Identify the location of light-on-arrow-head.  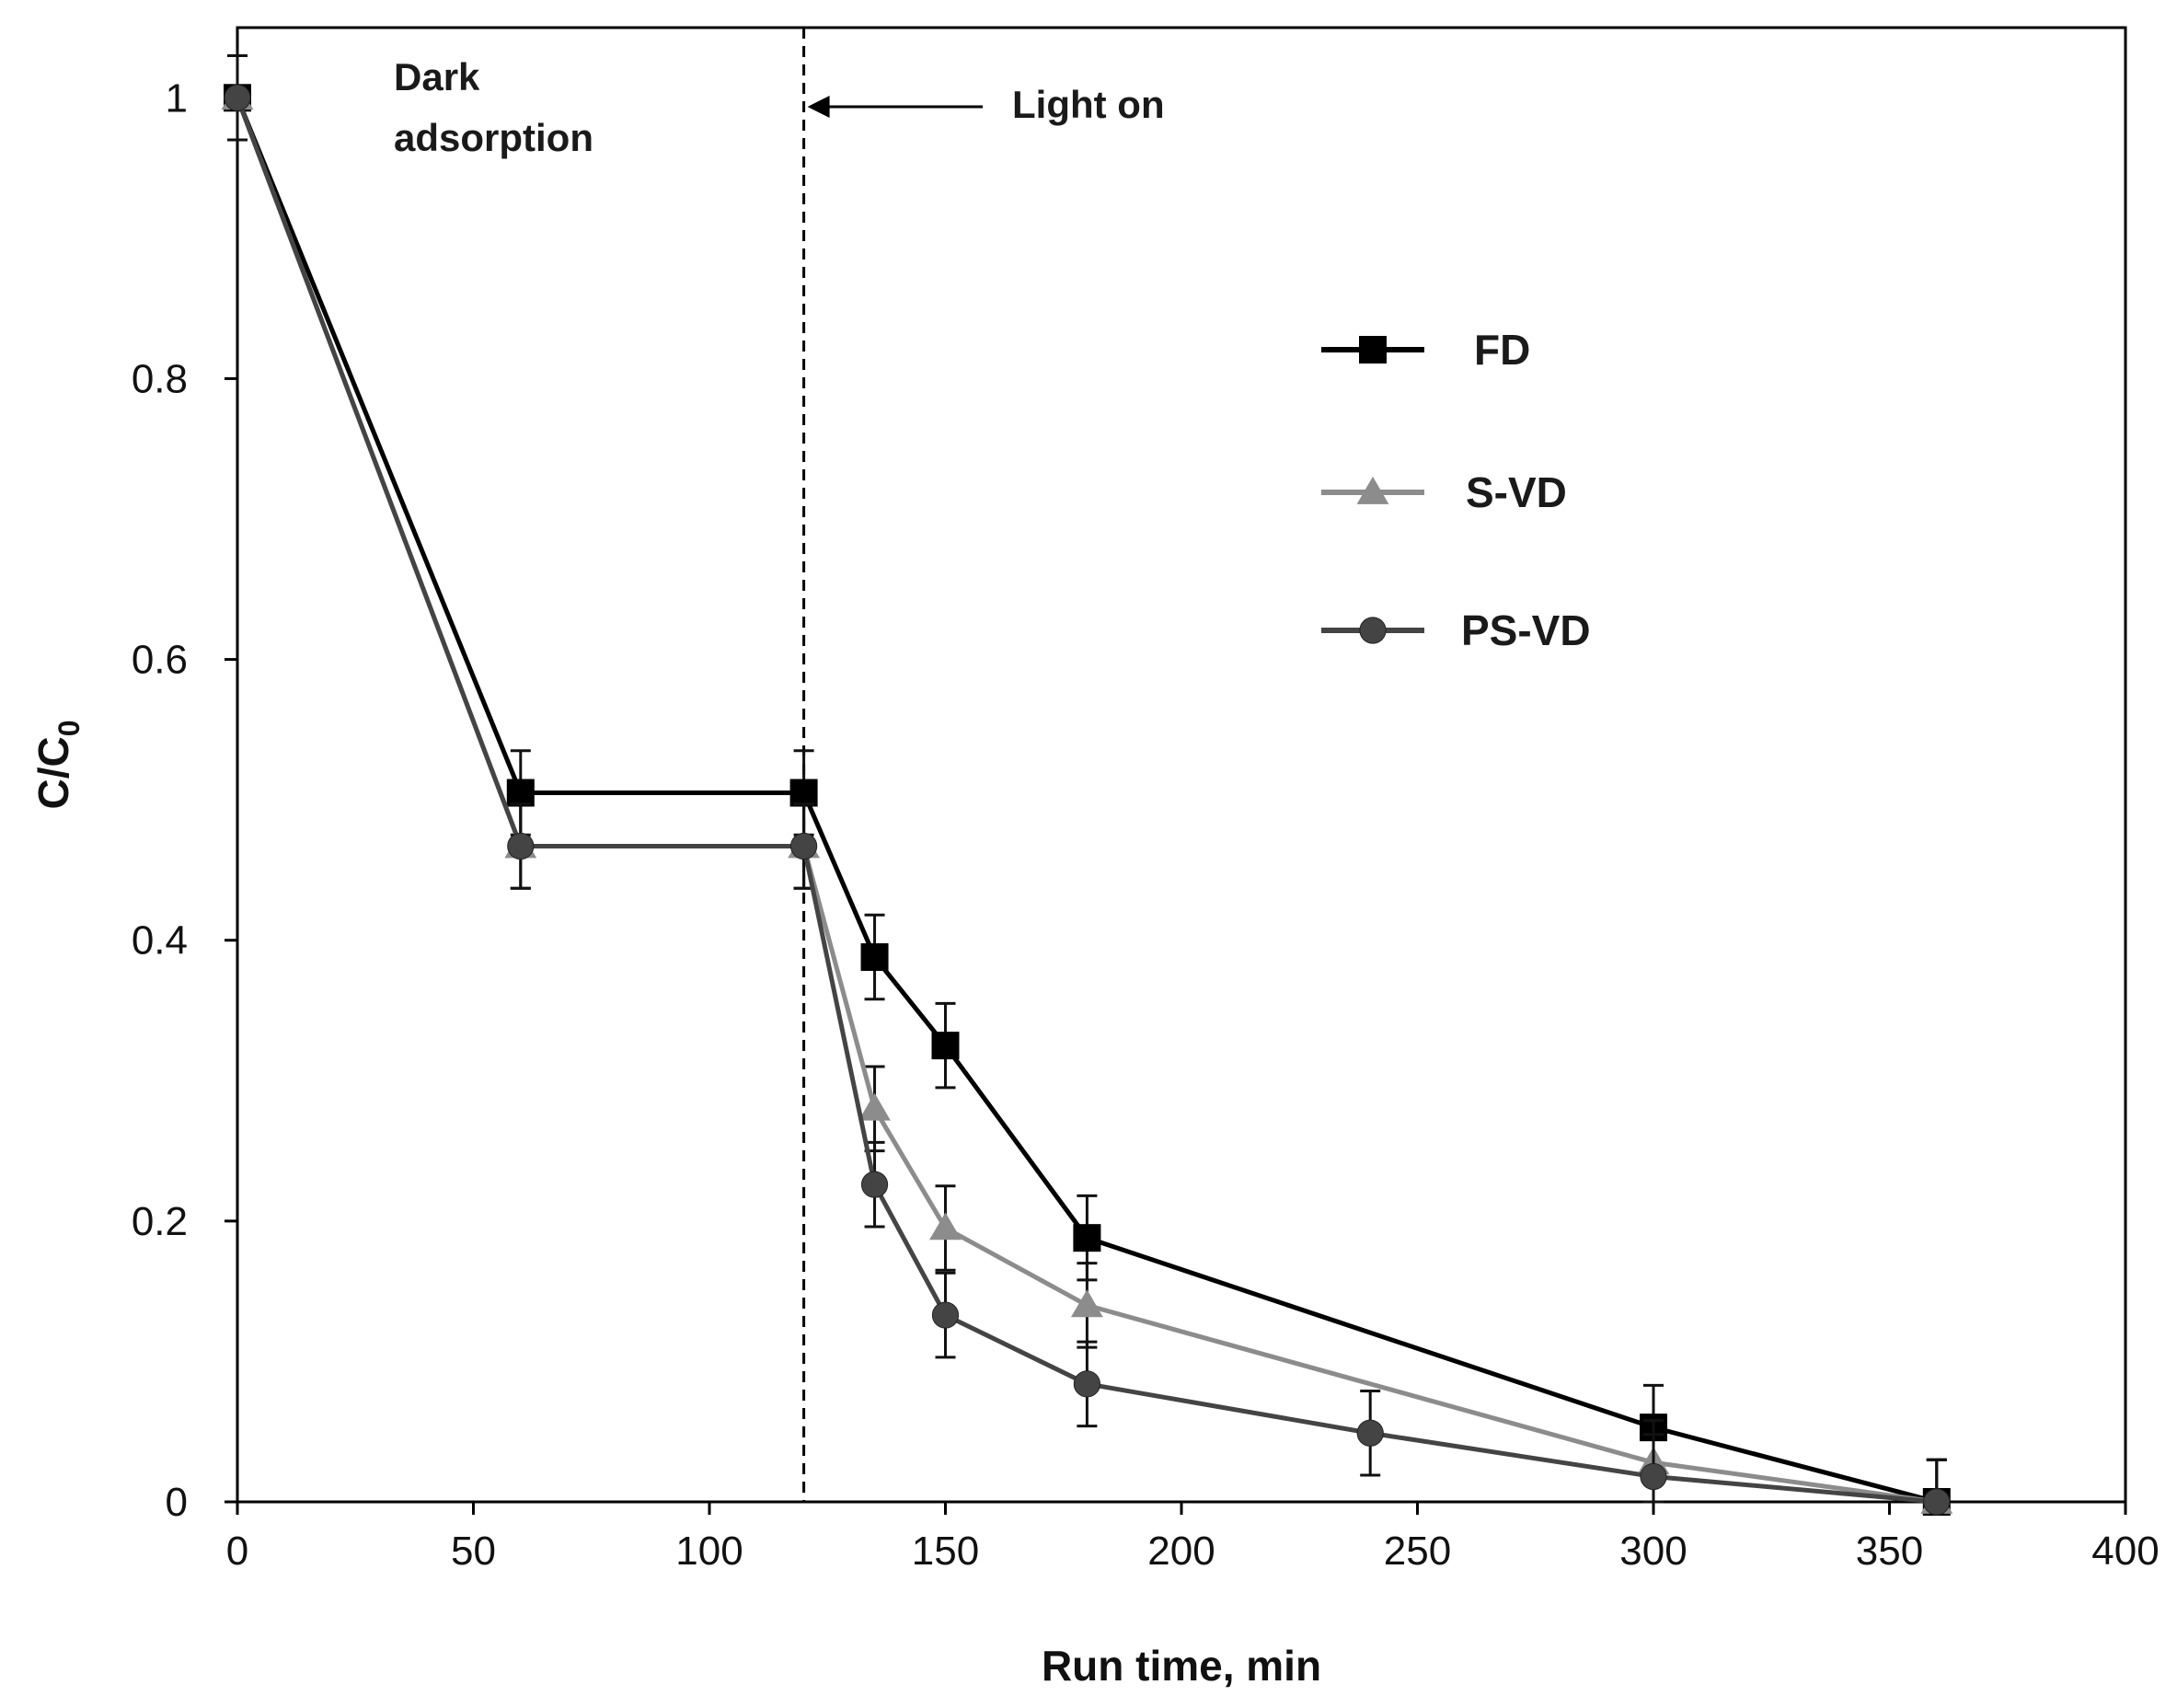
(819, 107).